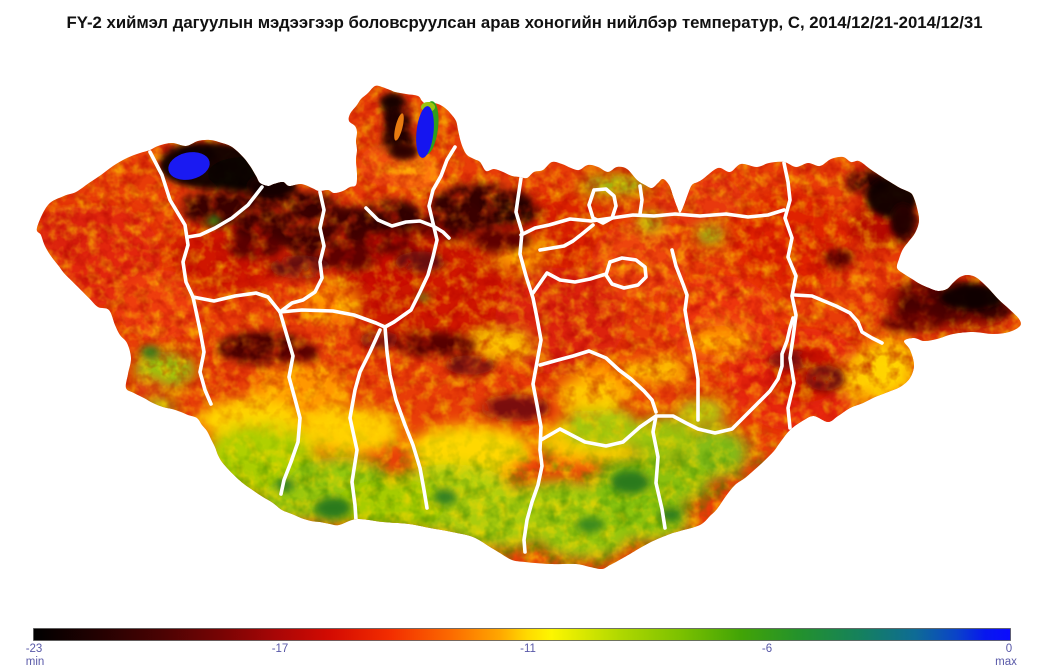 The image size is (1049, 666). I want to click on svg-text: -23, so click(34, 649).